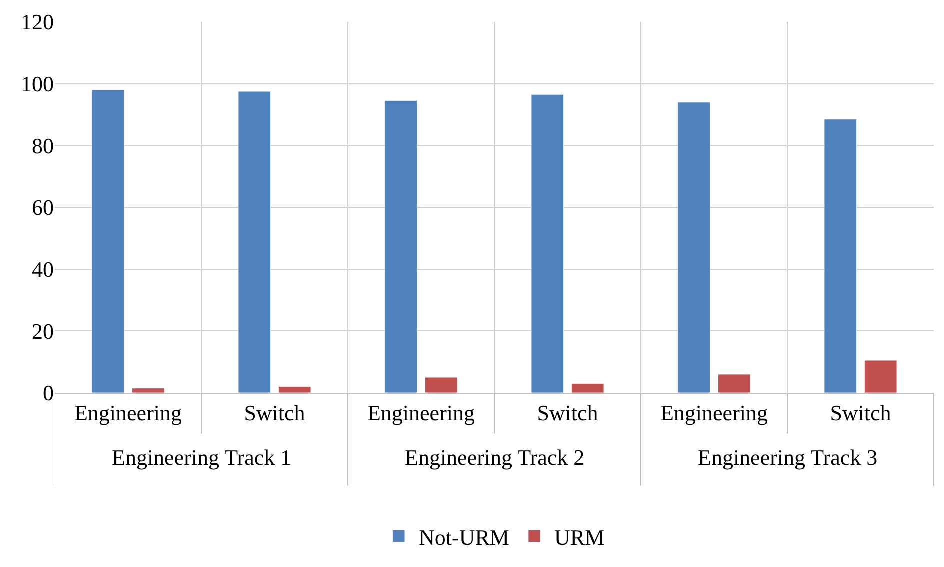 The image size is (944, 567). Describe the element at coordinates (788, 457) in the screenshot. I see `text: Engineering Track 3` at that location.